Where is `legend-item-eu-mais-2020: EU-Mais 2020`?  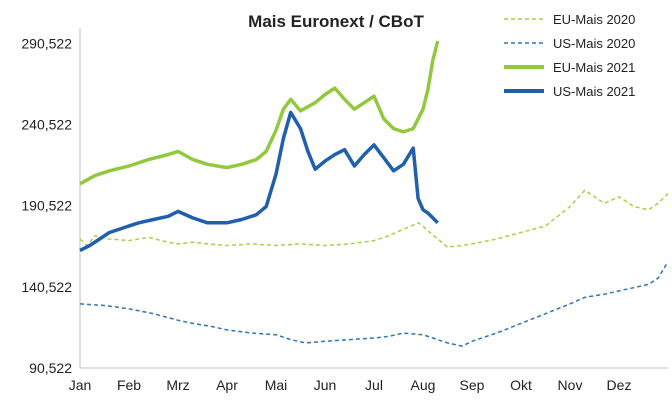
legend-item-eu-mais-2020: EU-Mais 2020 is located at coordinates (569, 19).